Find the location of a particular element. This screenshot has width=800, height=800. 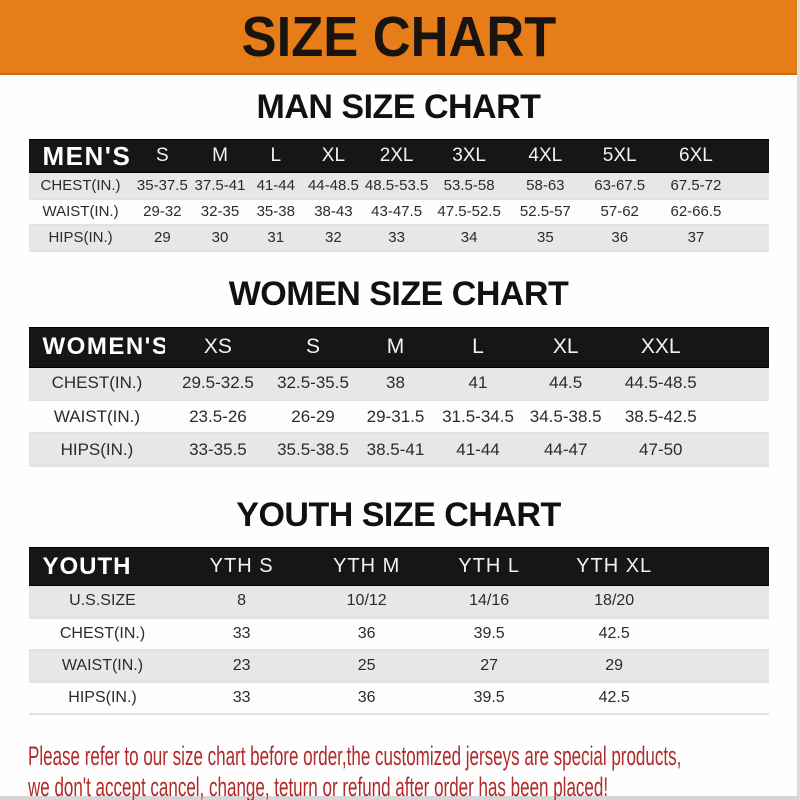

table-cell: 31 is located at coordinates (275, 238).